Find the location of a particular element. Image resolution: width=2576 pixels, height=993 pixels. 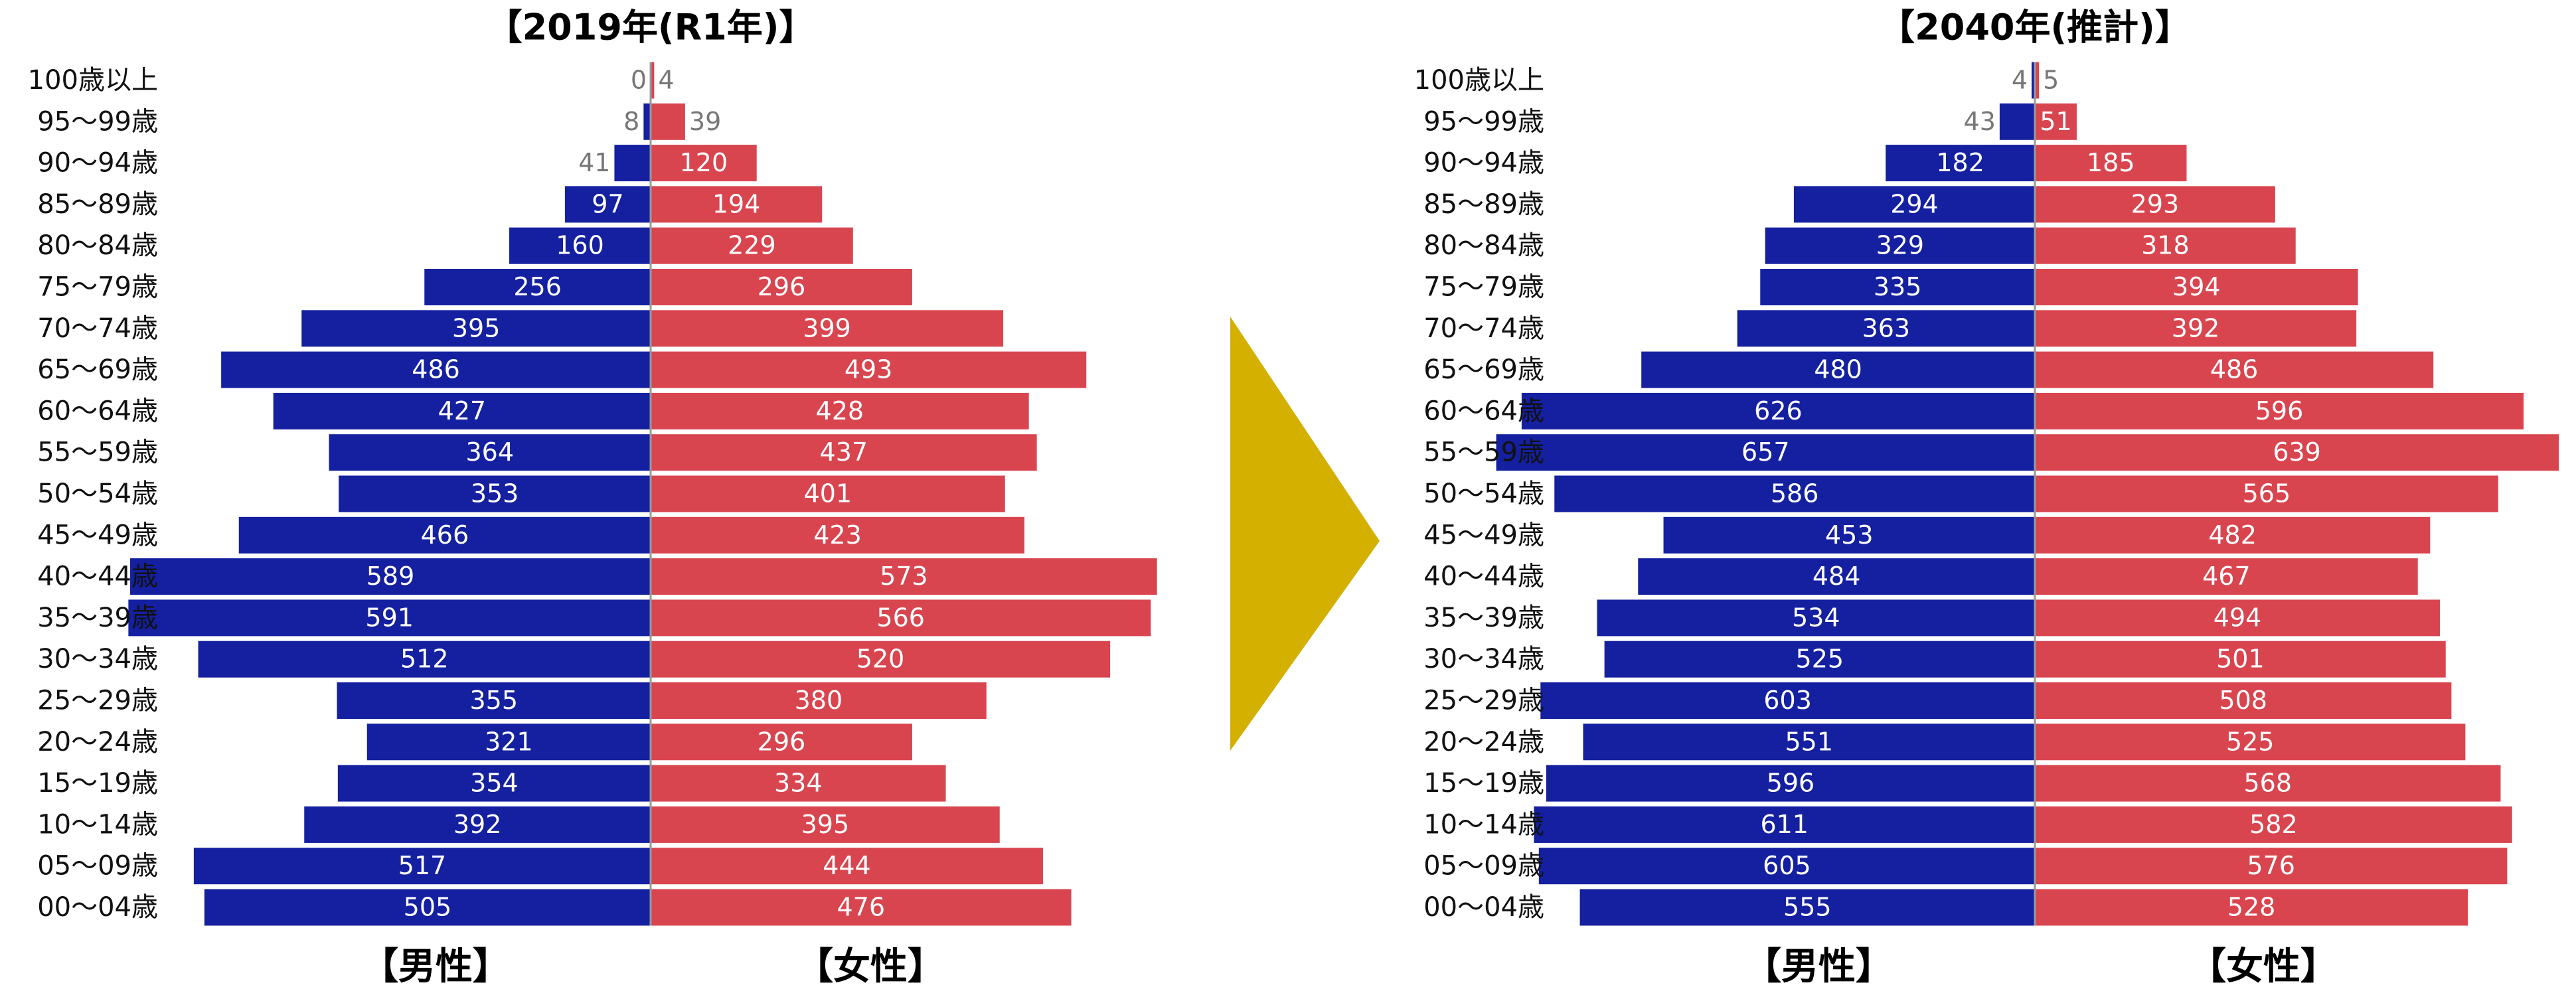

value-label: 512 is located at coordinates (424, 659).